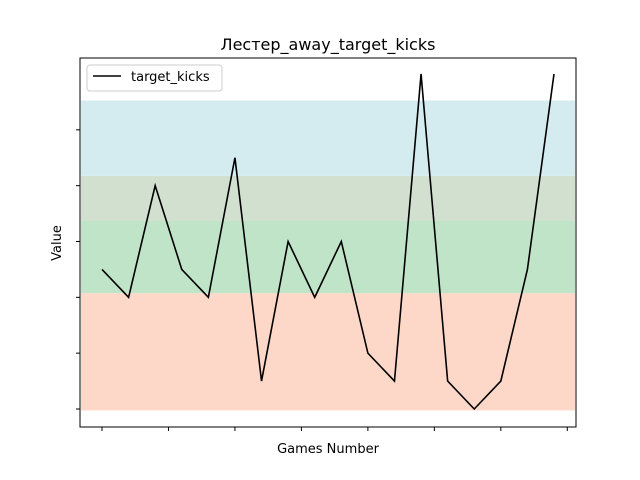  Describe the element at coordinates (57, 243) in the screenshot. I see `y-axis-label: Value` at that location.